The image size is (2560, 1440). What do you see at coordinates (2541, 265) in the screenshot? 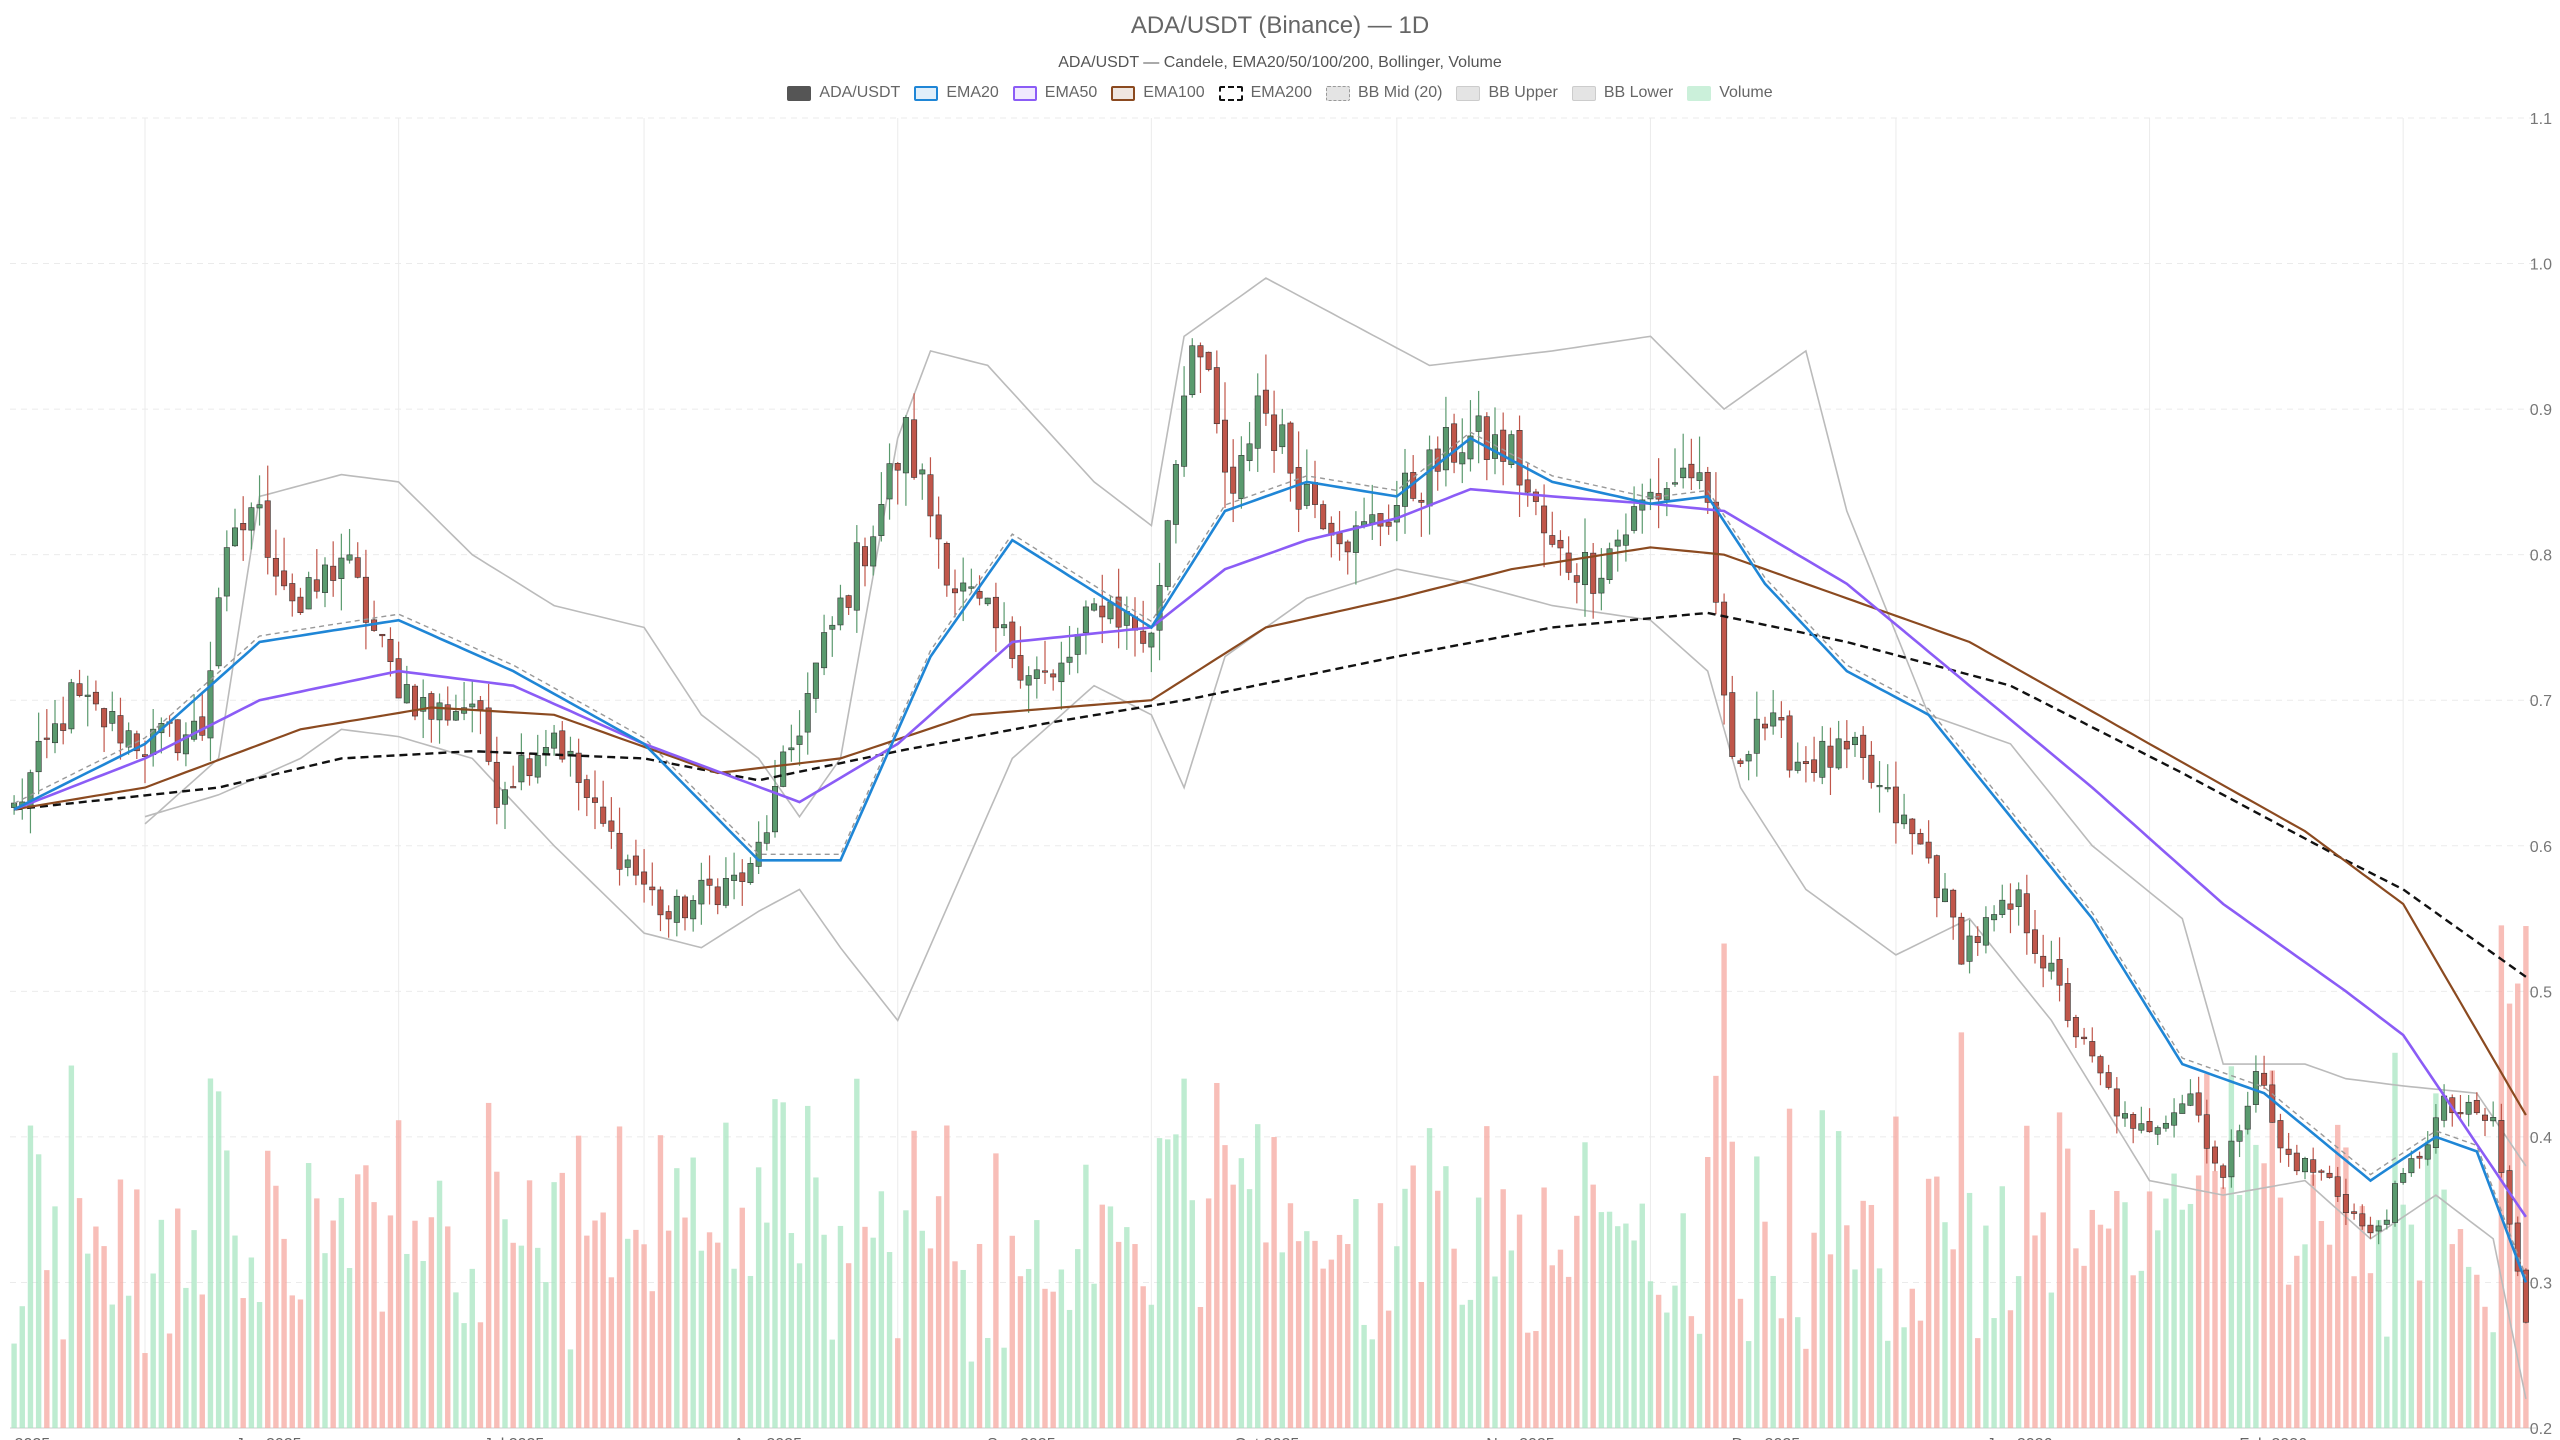
I see `y-tick-label: 1.0` at bounding box center [2541, 265].